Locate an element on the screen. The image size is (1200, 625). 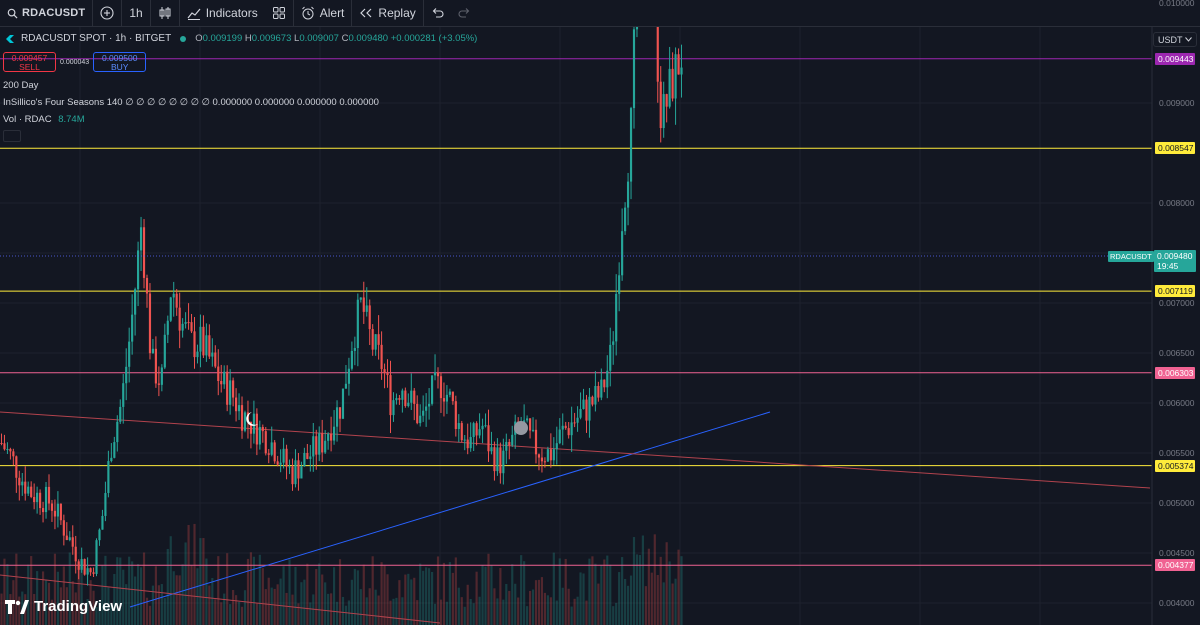
sell-label: SELL is located at coordinates (29, 67).